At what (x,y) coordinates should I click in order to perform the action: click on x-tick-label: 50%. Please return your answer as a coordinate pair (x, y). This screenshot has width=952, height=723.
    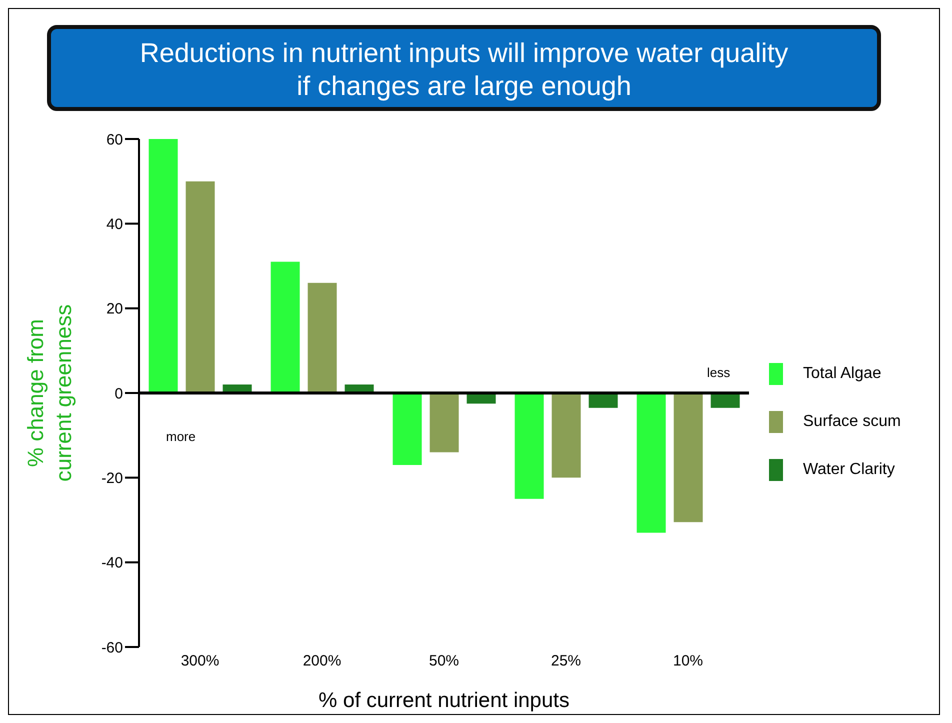
    Looking at the image, I should click on (444, 661).